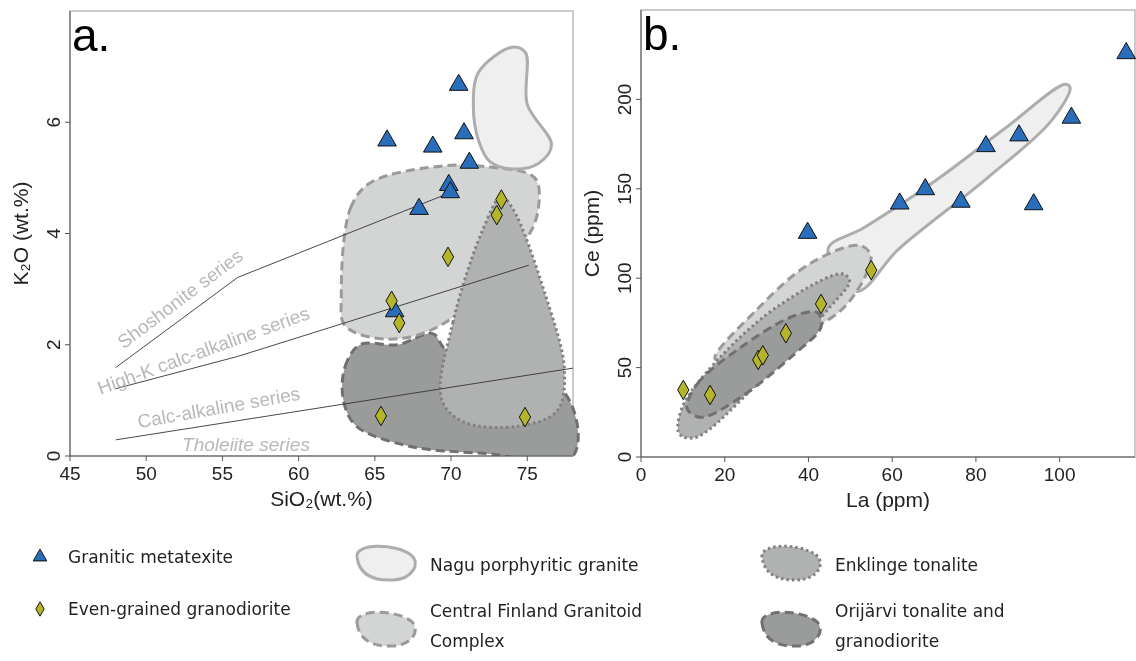 This screenshot has height=661, width=1136. I want to click on y-tick-label: 200, so click(624, 99).